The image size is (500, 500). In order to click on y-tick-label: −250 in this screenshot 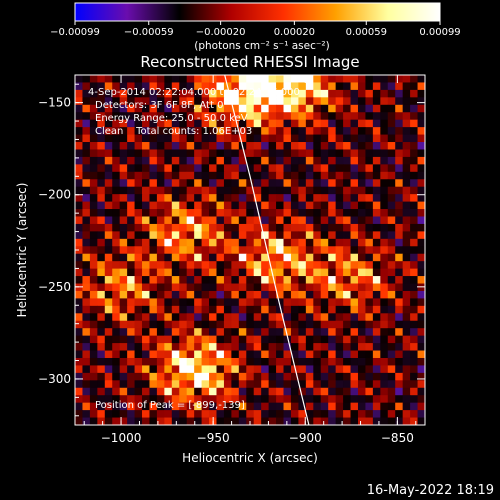, I will do `click(54, 287)`.